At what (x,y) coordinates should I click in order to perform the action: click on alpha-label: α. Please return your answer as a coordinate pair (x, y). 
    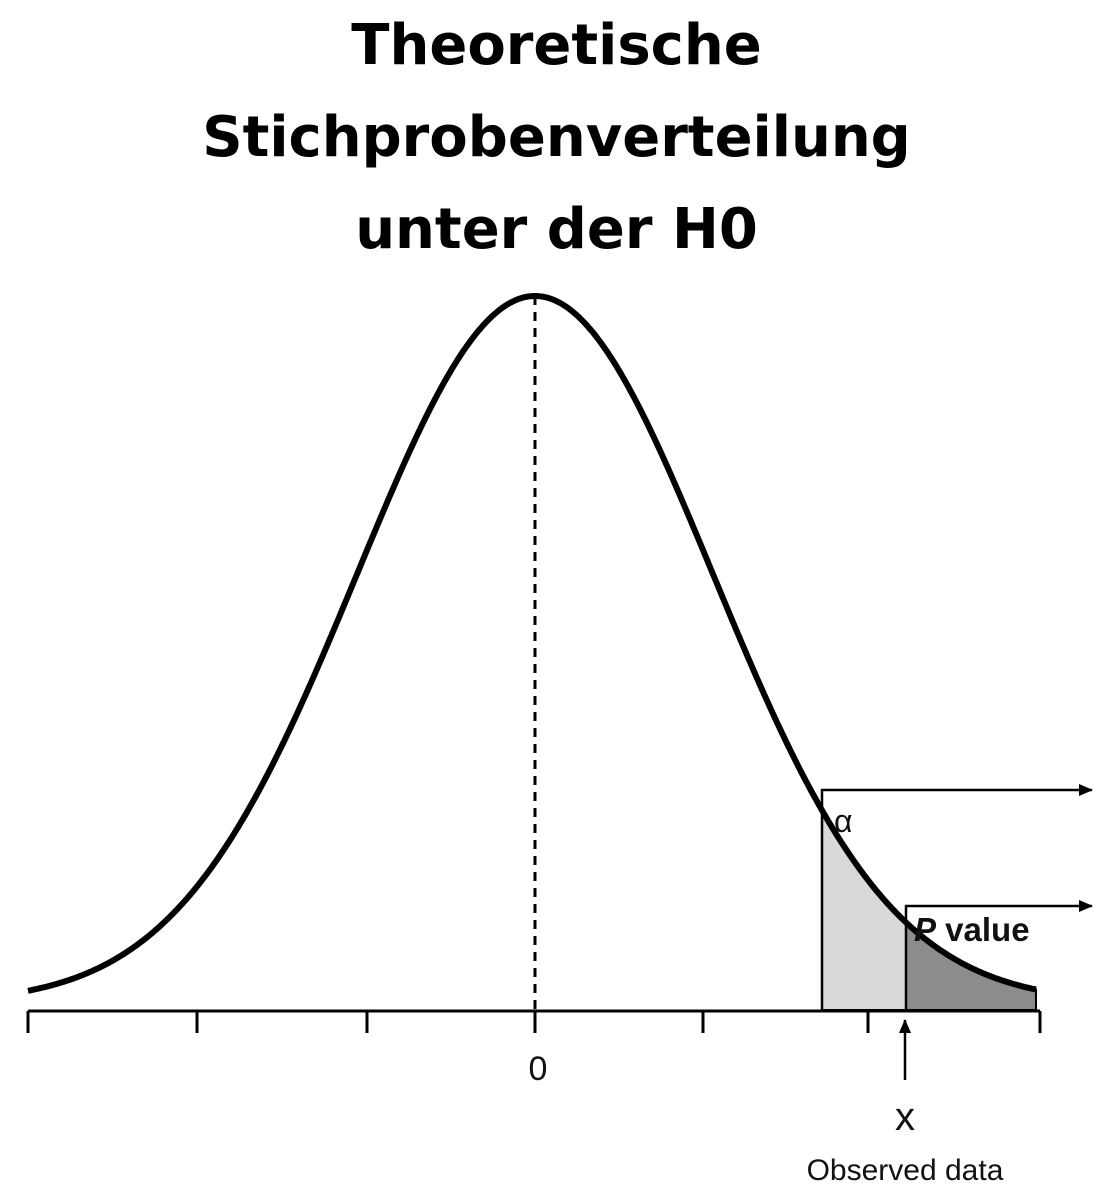
    Looking at the image, I should click on (843, 821).